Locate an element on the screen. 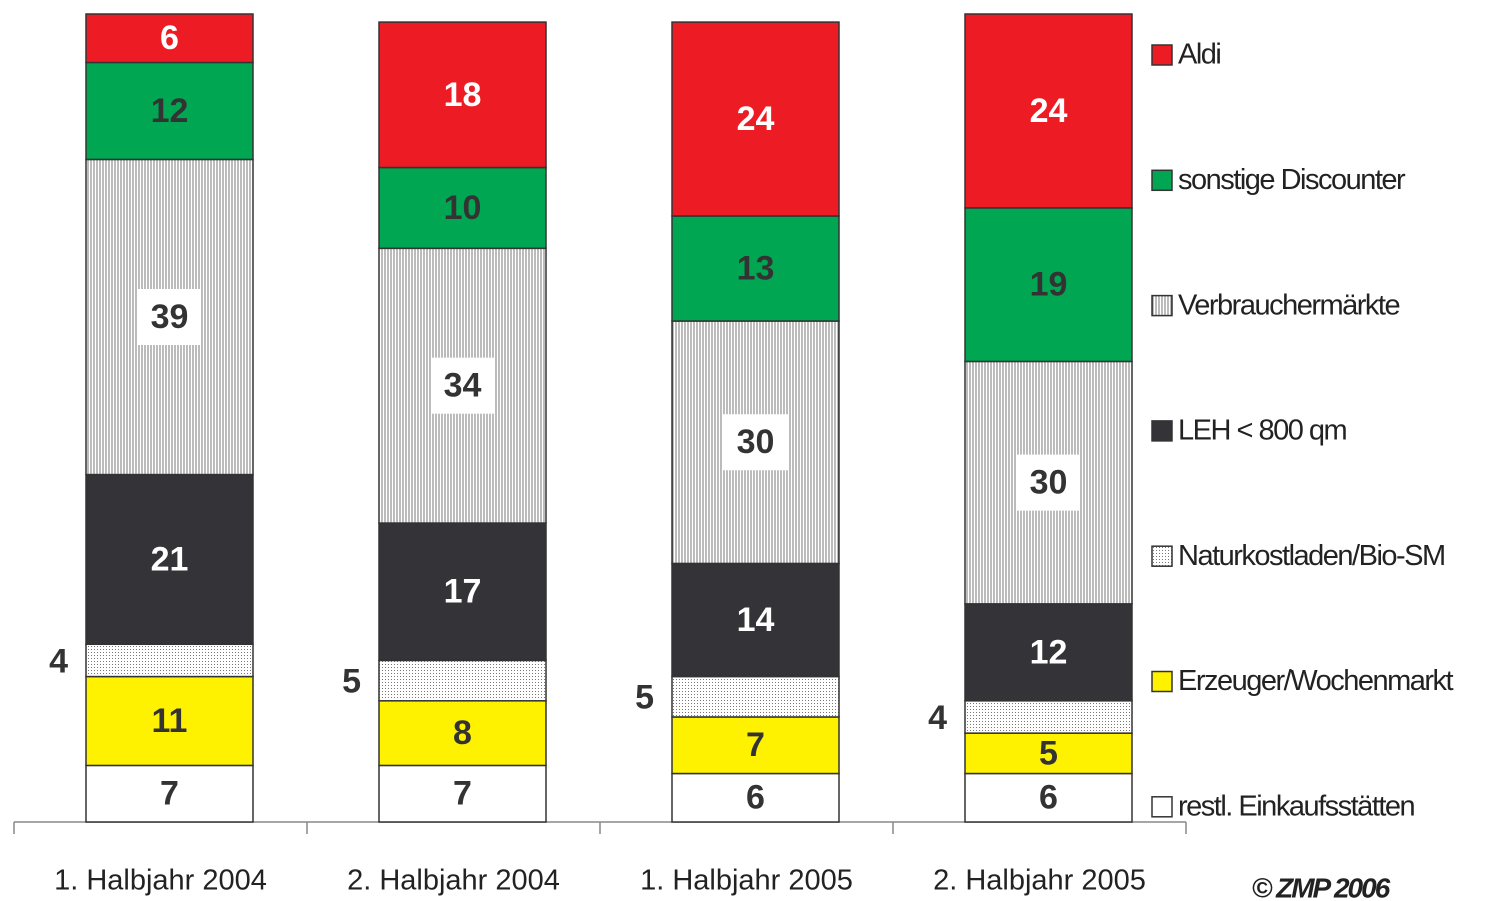  legend-label: LEH < 800 qm is located at coordinates (1262, 431).